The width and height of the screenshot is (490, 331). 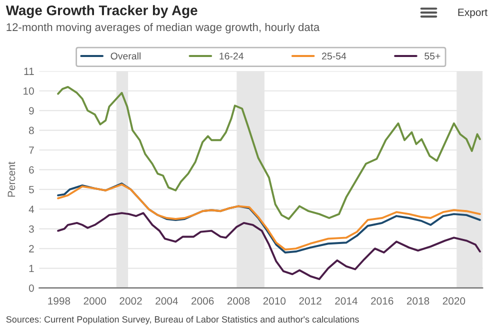 What do you see at coordinates (203, 301) in the screenshot?
I see `x-tick-label: 2006` at bounding box center [203, 301].